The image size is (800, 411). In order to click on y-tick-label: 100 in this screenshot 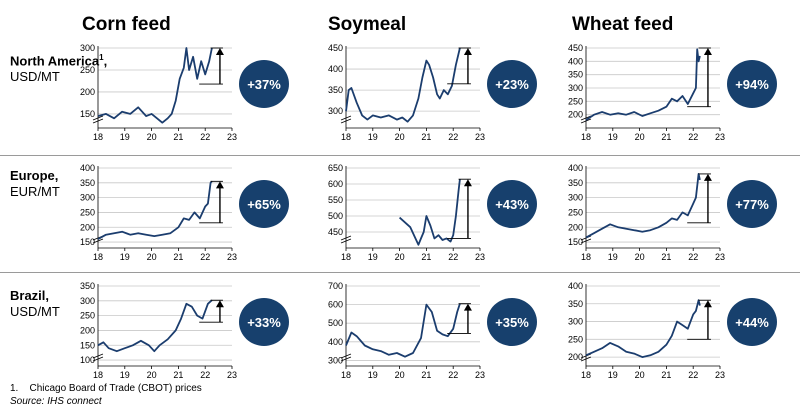, I will do `click(87, 360)`.